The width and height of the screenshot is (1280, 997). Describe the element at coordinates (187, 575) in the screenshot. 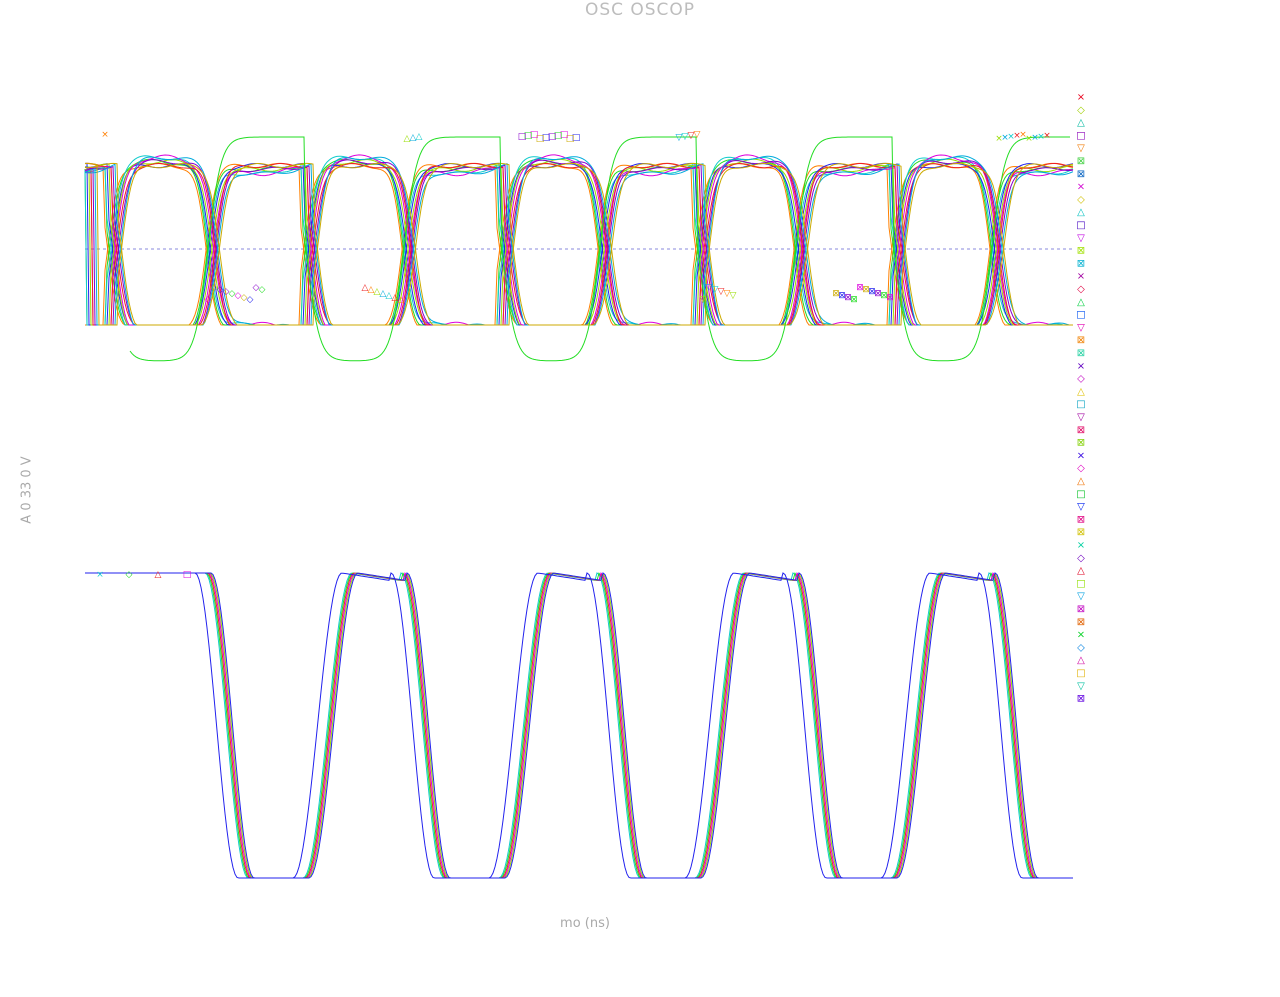

I see `lower-marker: □` at that location.